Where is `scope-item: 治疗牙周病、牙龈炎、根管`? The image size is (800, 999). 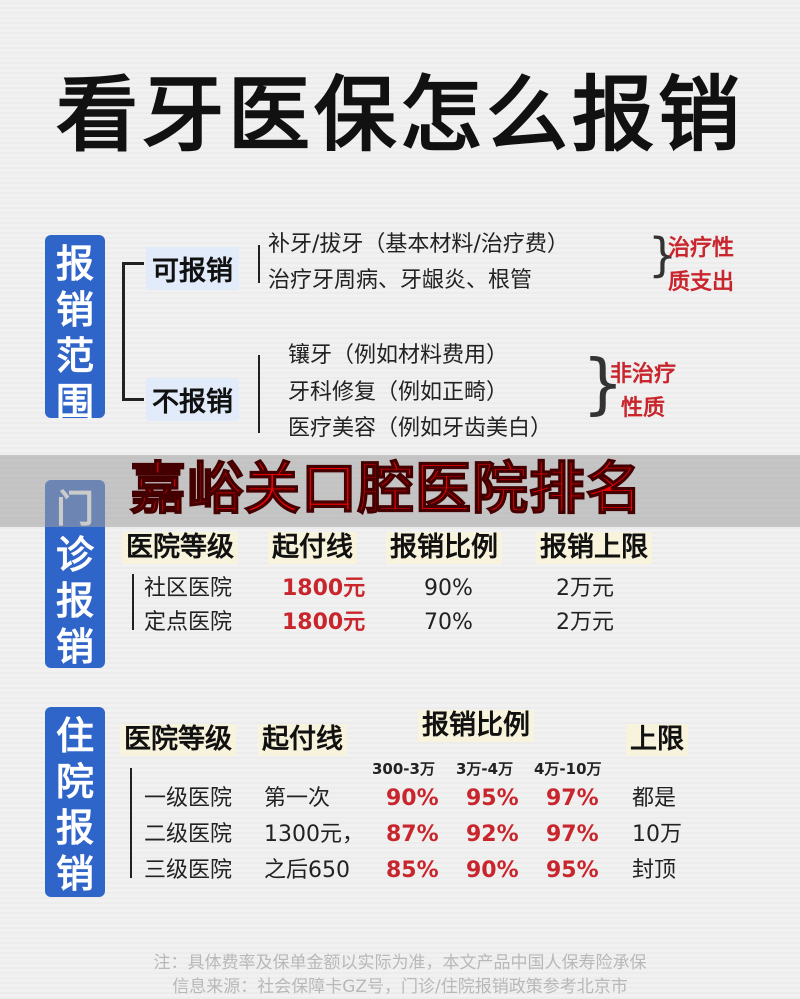
scope-item: 治疗牙周病、牙龈炎、根管 is located at coordinates (400, 280).